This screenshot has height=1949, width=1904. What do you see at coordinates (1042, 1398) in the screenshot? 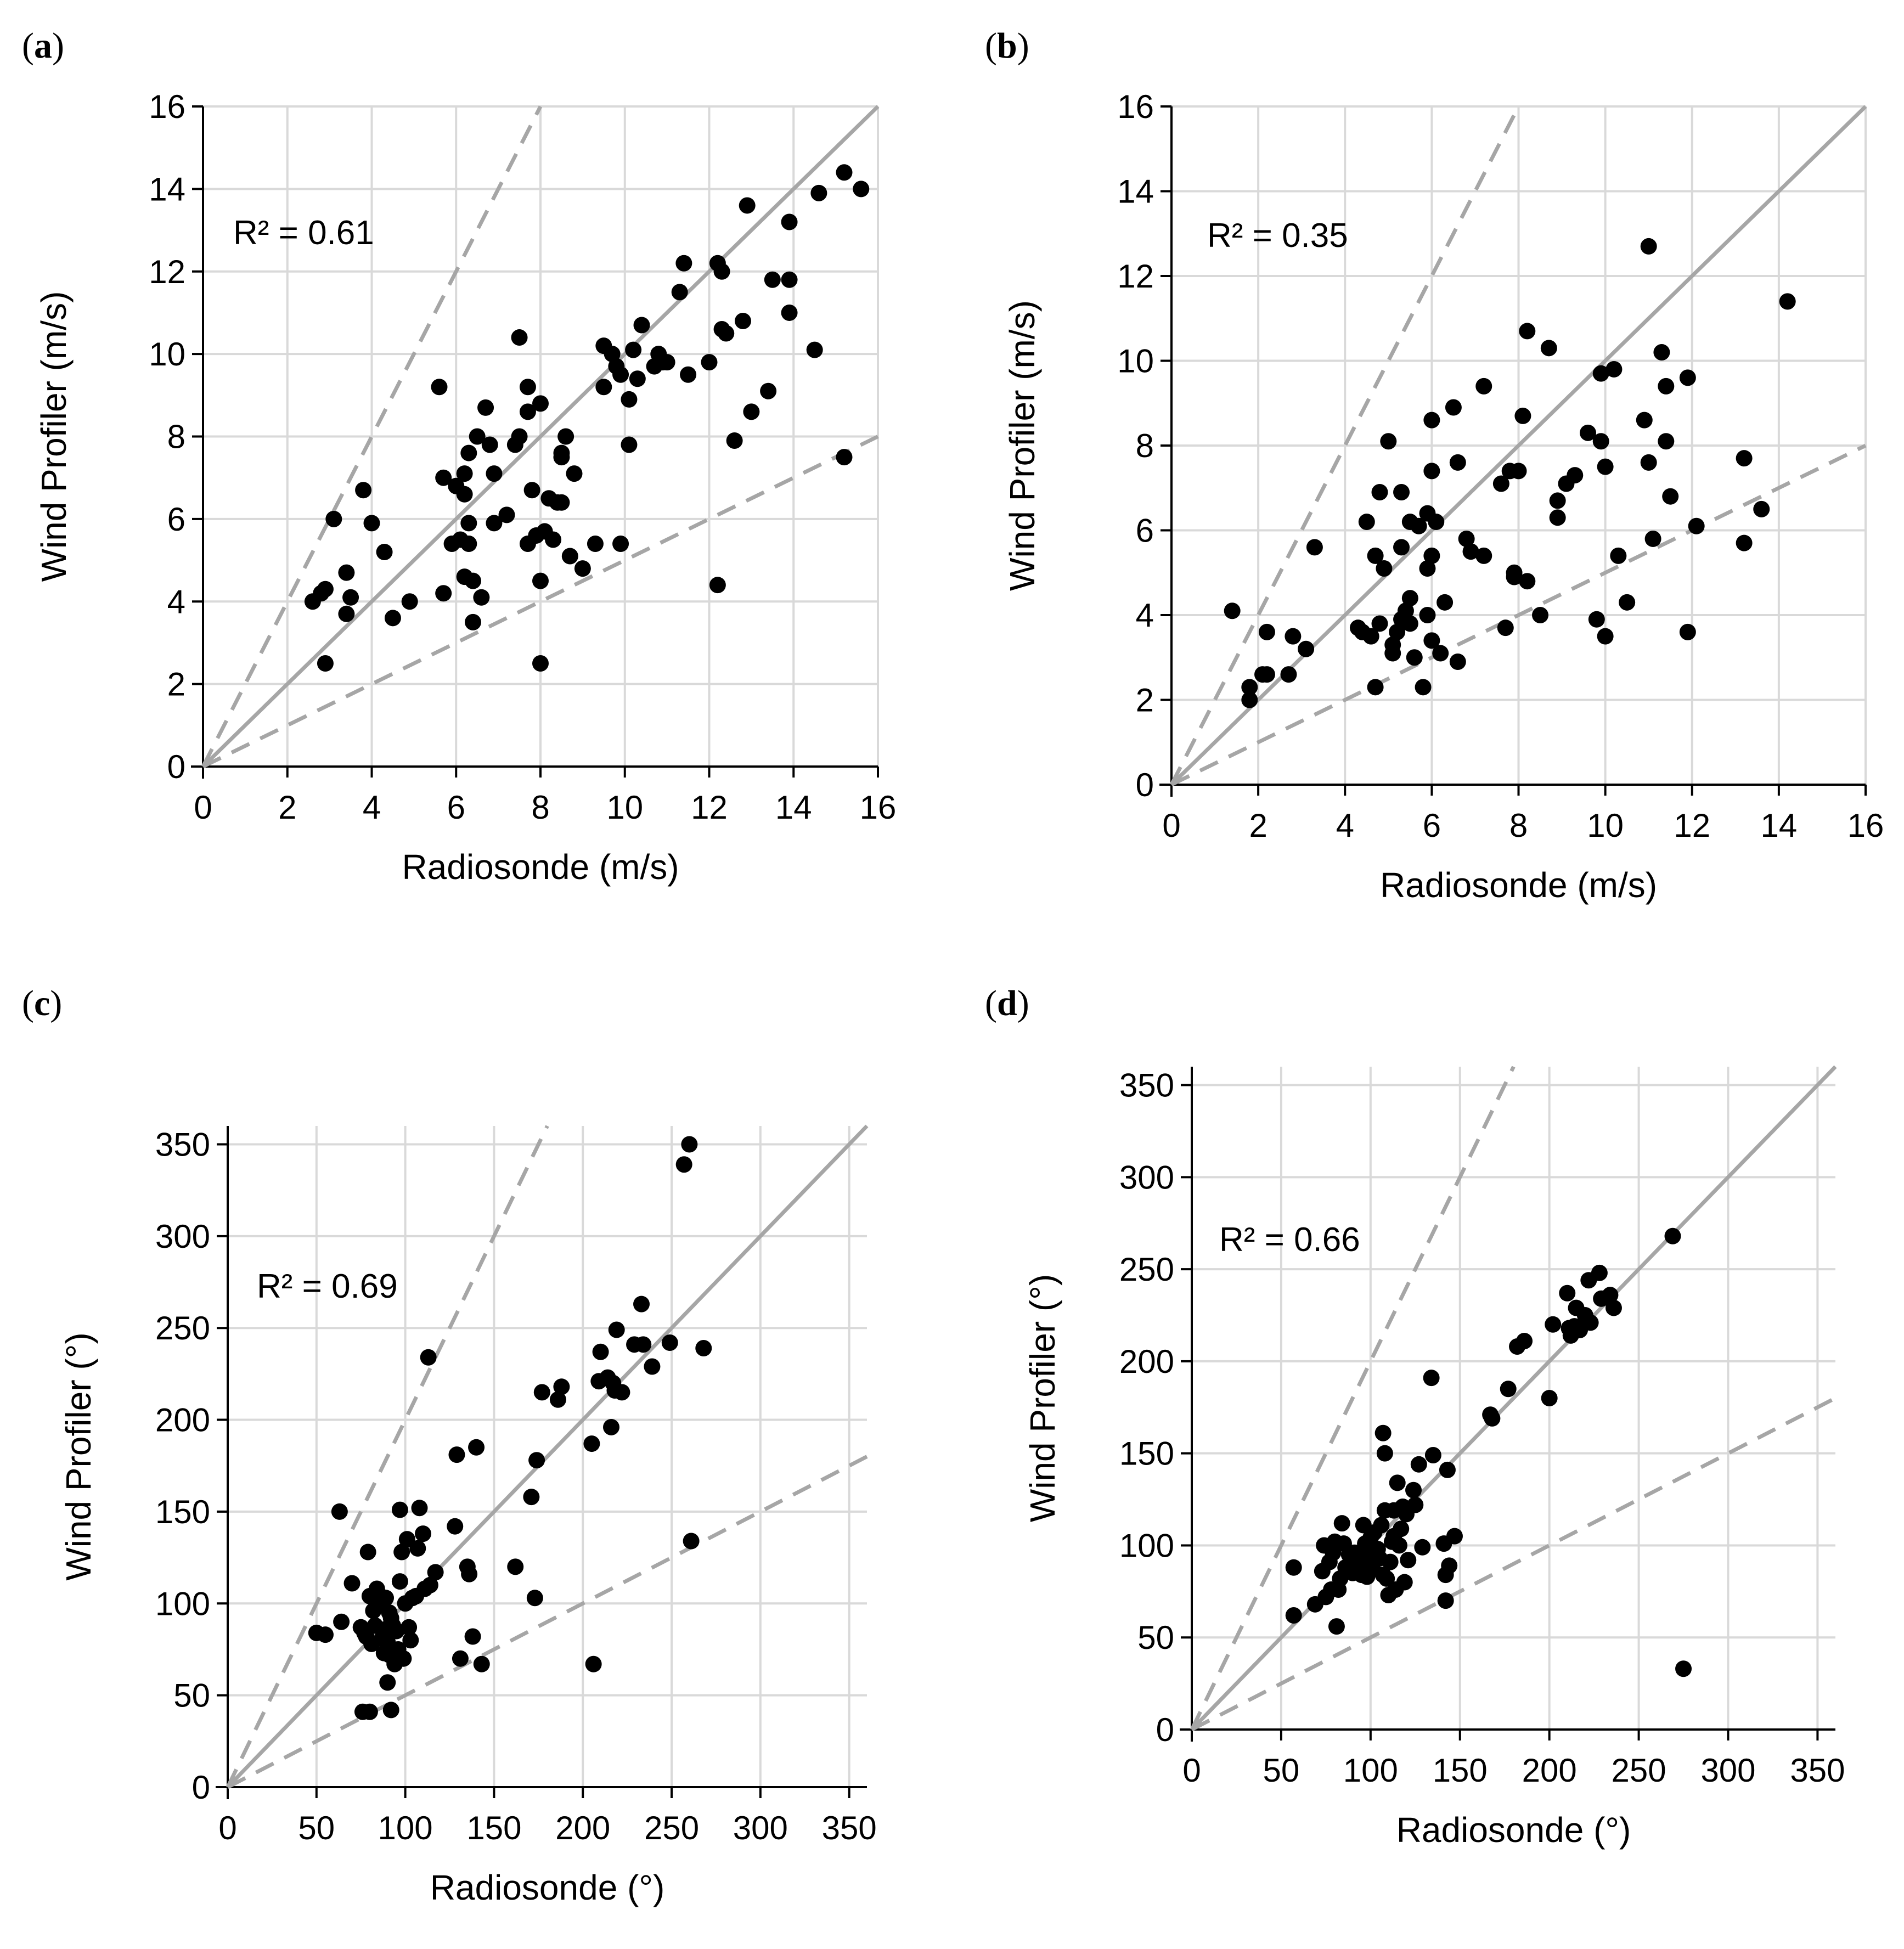
I see `y-axis-title: Wind Profiler (°)` at bounding box center [1042, 1398].